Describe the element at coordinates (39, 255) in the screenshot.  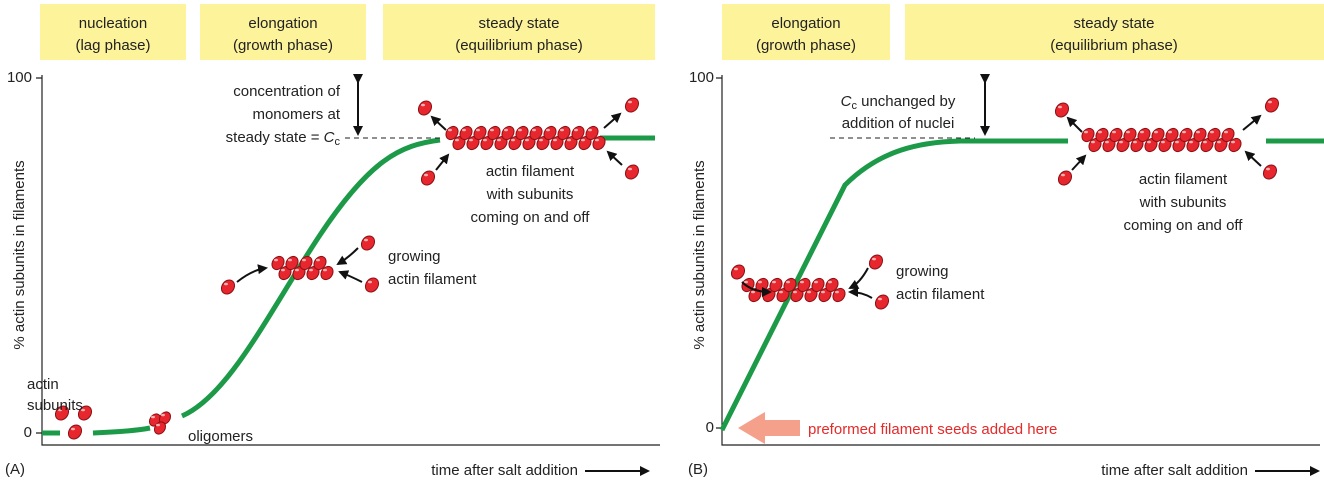
I see `axis-ticks` at that location.